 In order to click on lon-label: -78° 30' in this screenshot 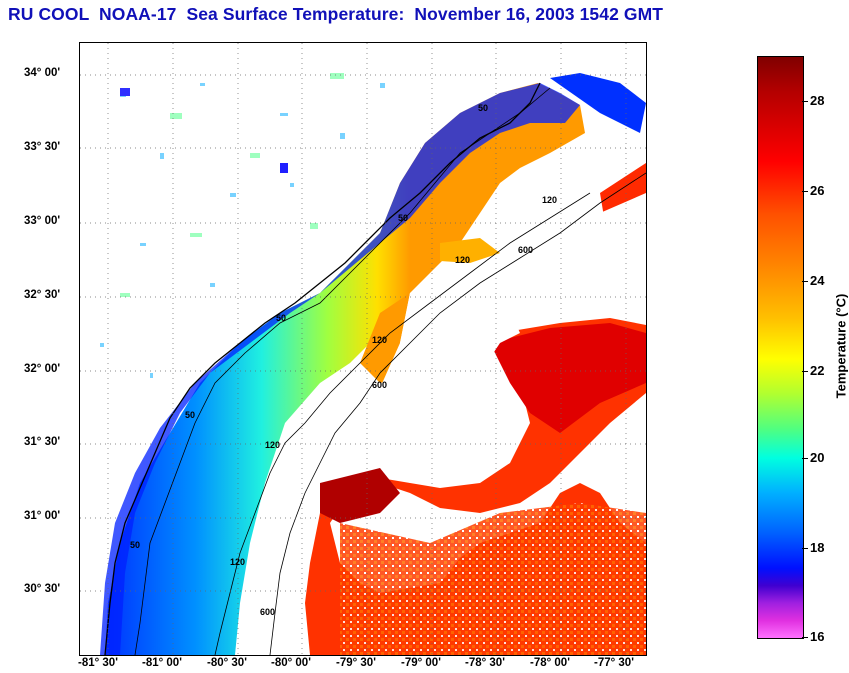, I will do `click(485, 663)`.